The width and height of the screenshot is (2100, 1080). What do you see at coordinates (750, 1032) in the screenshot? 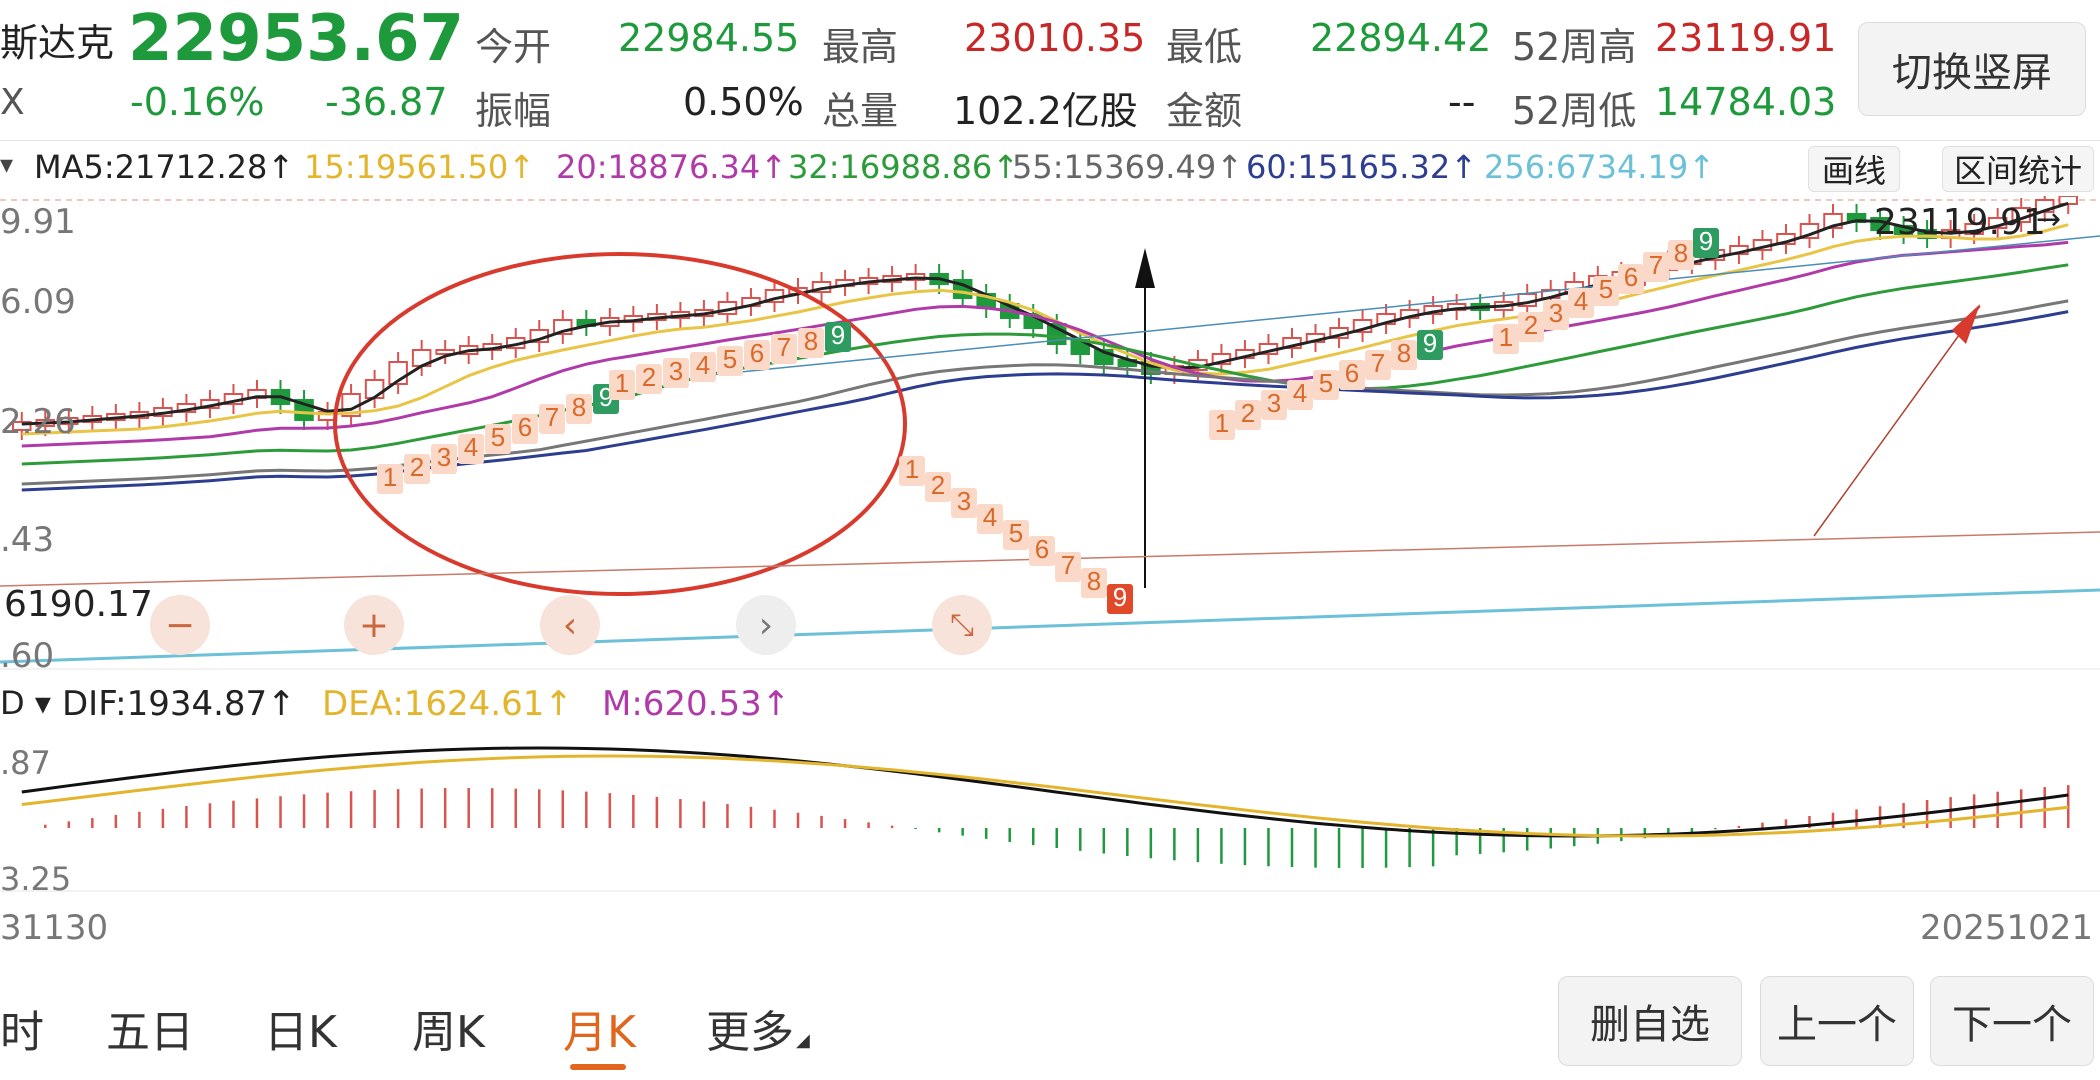
I see `tab-more: 更多` at bounding box center [750, 1032].